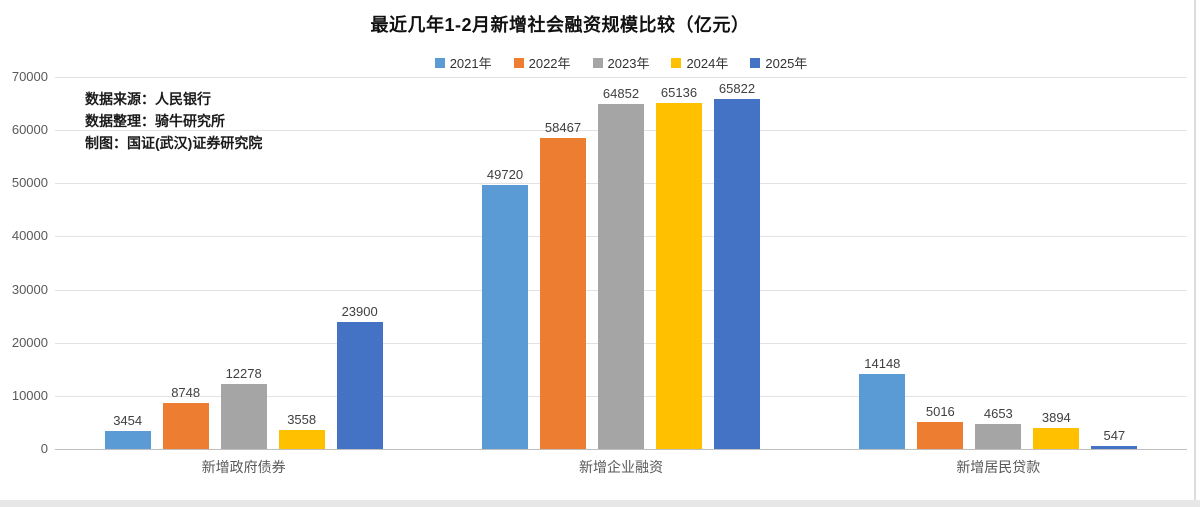  I want to click on annotation-line-compiler: 数据整理：骑牛研究所, so click(155, 121).